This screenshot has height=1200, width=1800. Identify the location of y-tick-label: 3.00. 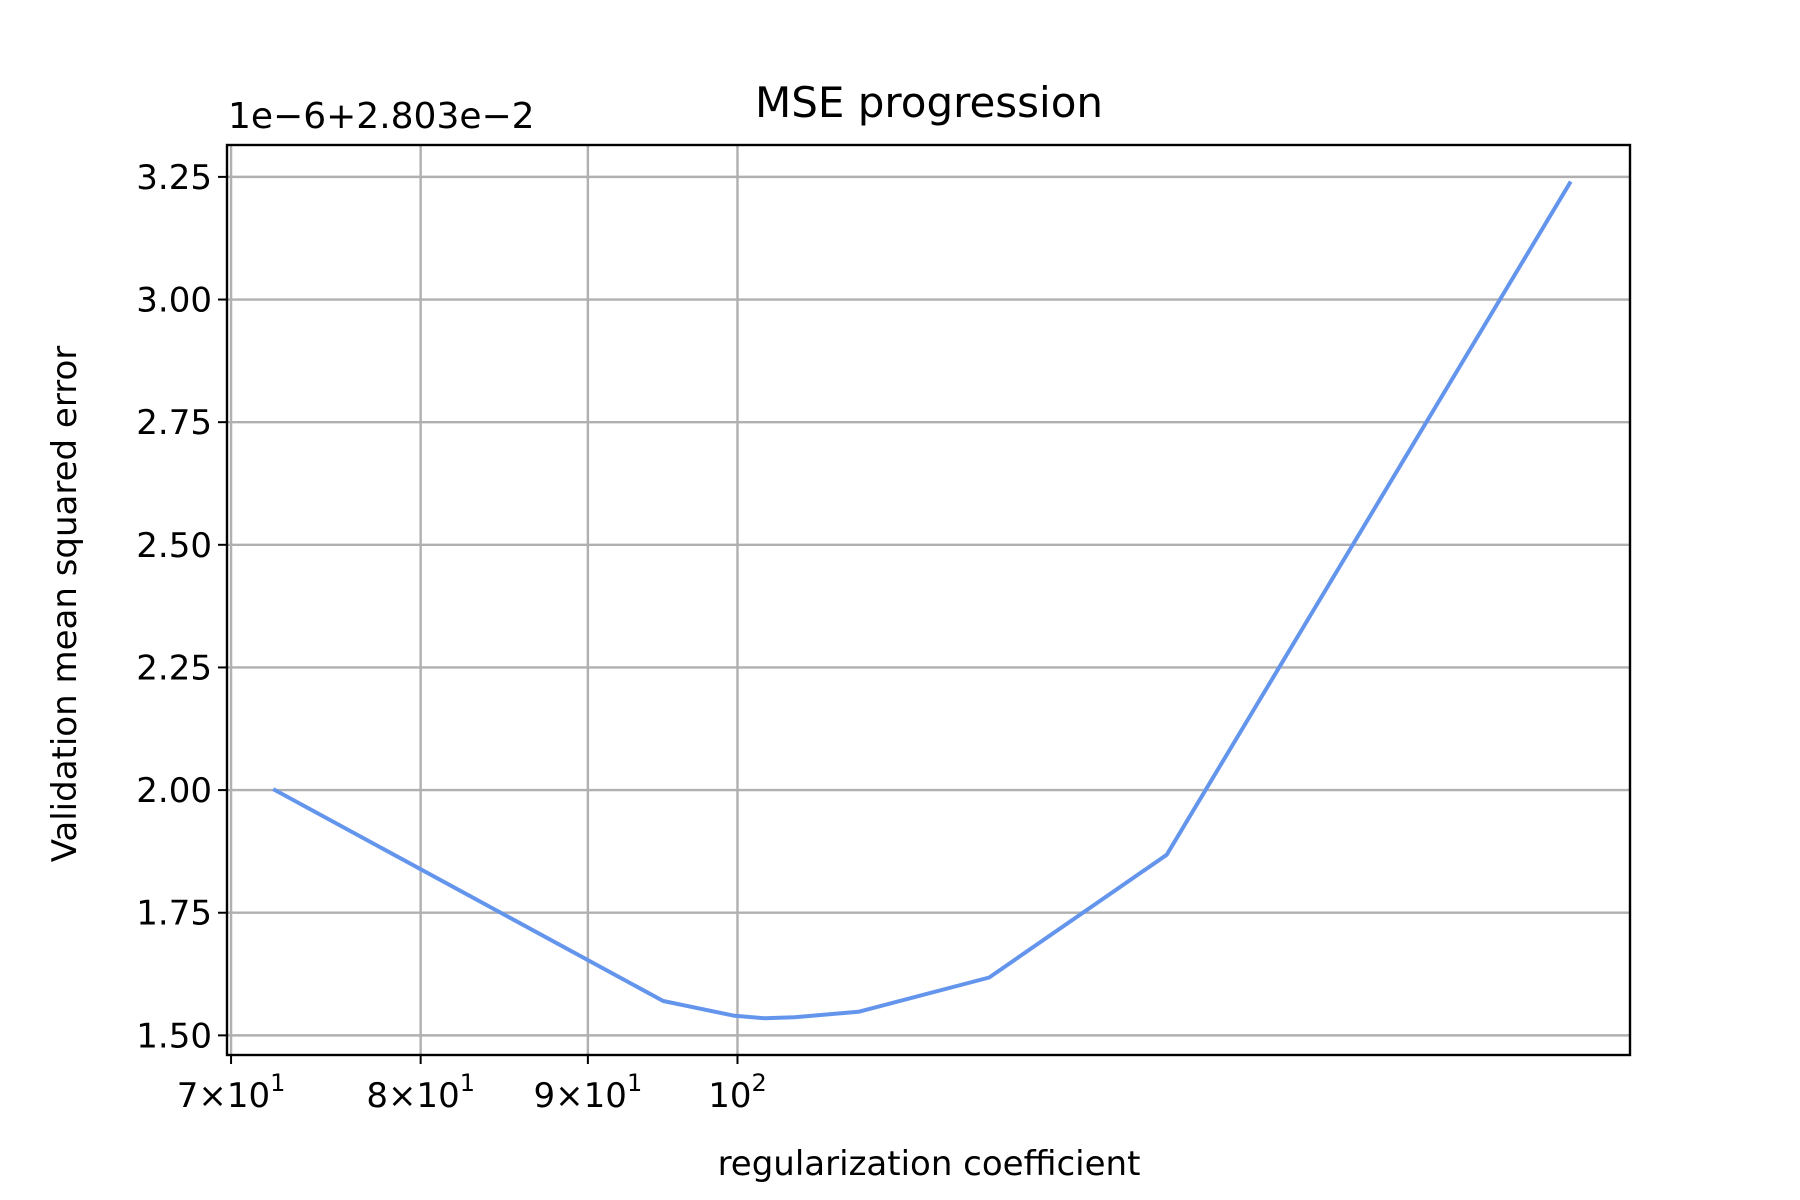
(174, 301).